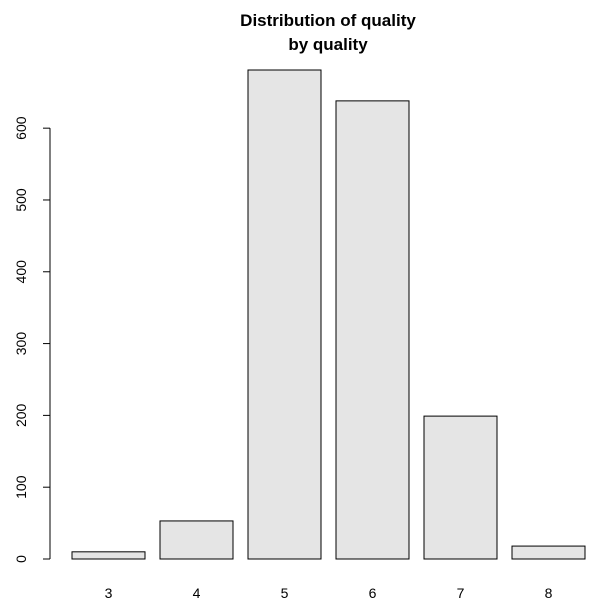 The width and height of the screenshot is (593, 616). I want to click on x-tick-label: 8, so click(549, 593).